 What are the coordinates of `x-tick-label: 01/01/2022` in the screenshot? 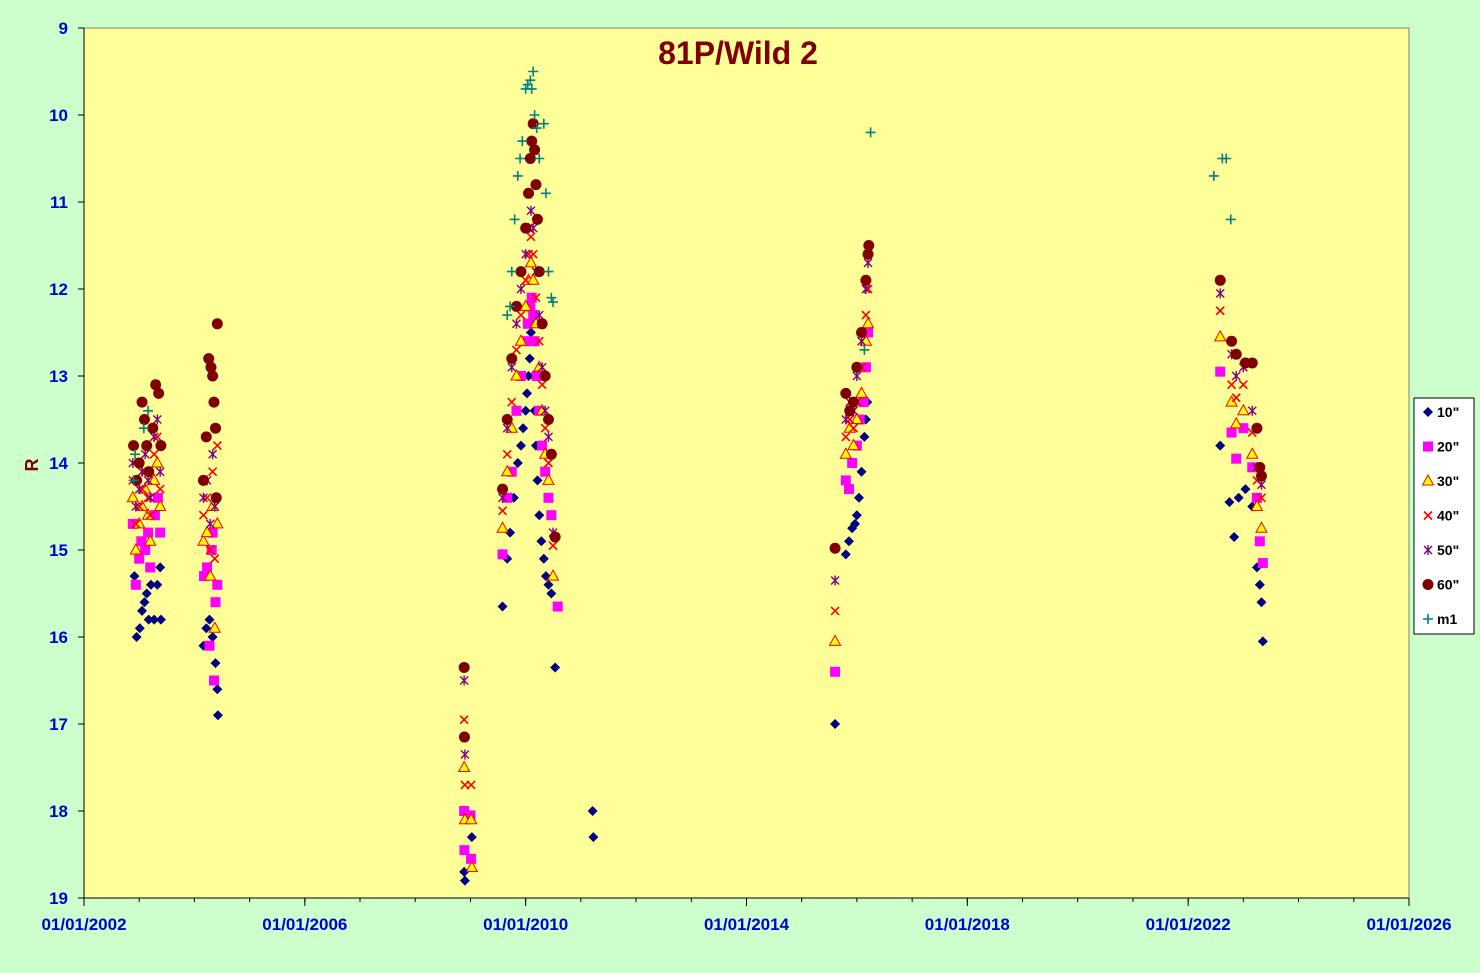 It's located at (1188, 924).